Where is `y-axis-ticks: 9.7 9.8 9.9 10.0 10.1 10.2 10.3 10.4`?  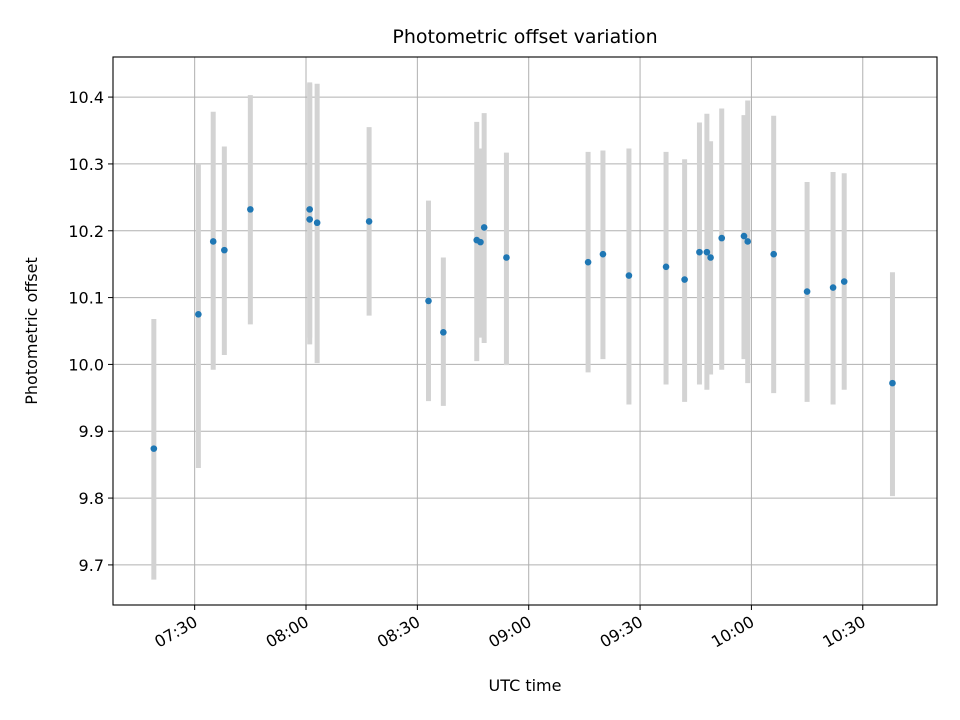 y-axis-ticks: 9.7 9.8 9.9 10.0 10.1 10.2 10.3 10.4 is located at coordinates (90, 331).